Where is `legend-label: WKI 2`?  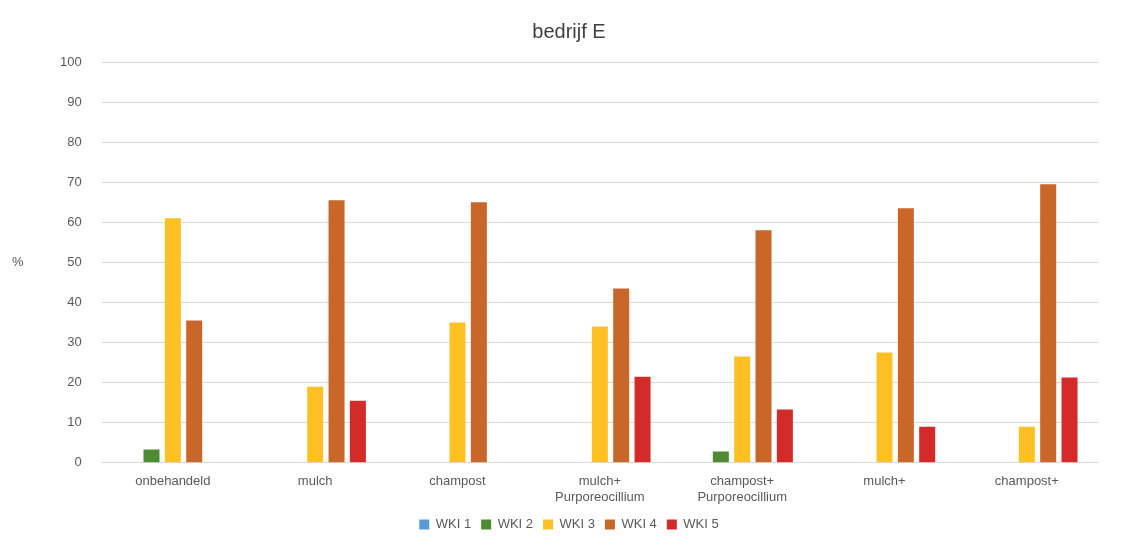 legend-label: WKI 2 is located at coordinates (515, 524).